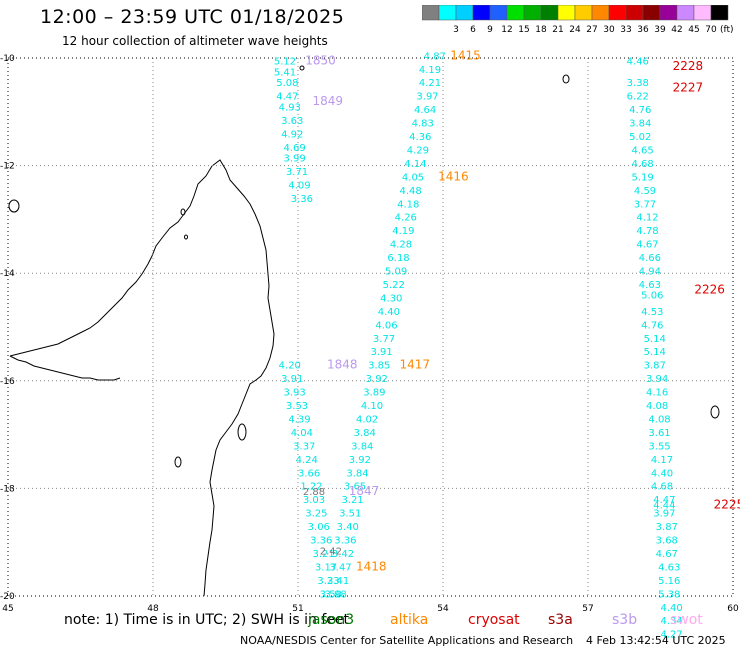  I want to click on lon-tick-label: 45, so click(7, 609).